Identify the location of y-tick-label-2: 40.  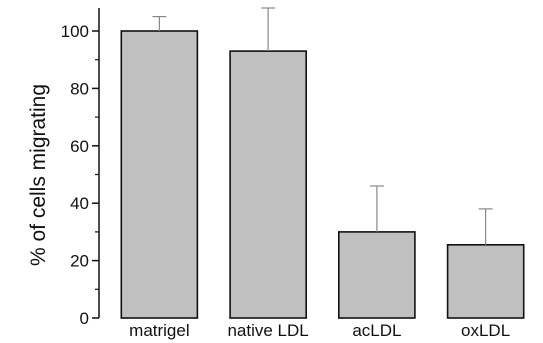
(79, 203).